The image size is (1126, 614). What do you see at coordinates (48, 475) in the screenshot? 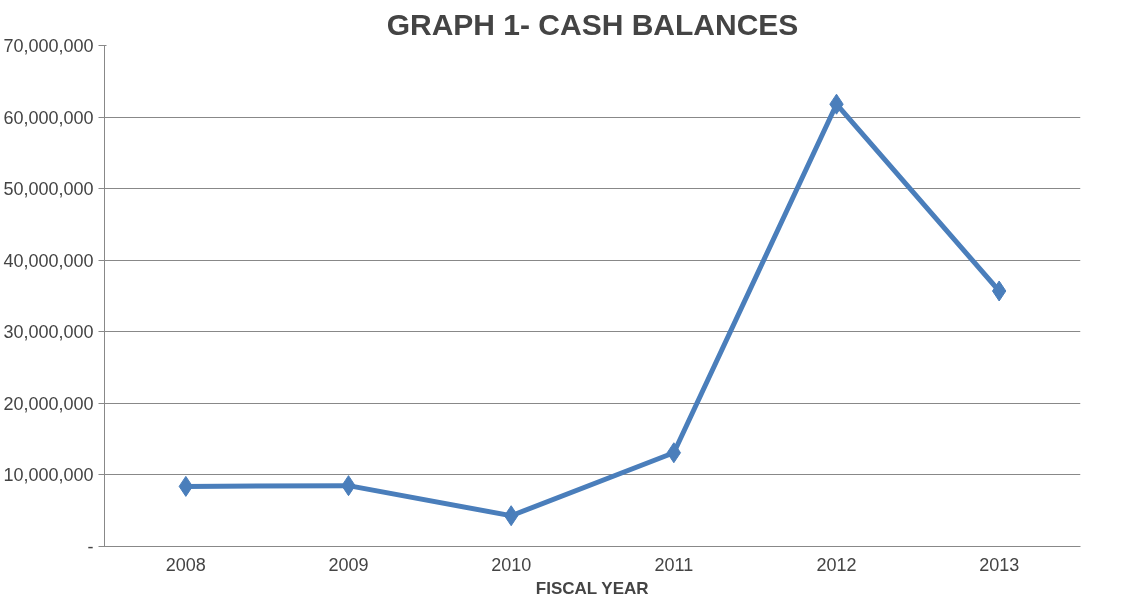
I see `y-tick-label: 10,000,000` at bounding box center [48, 475].